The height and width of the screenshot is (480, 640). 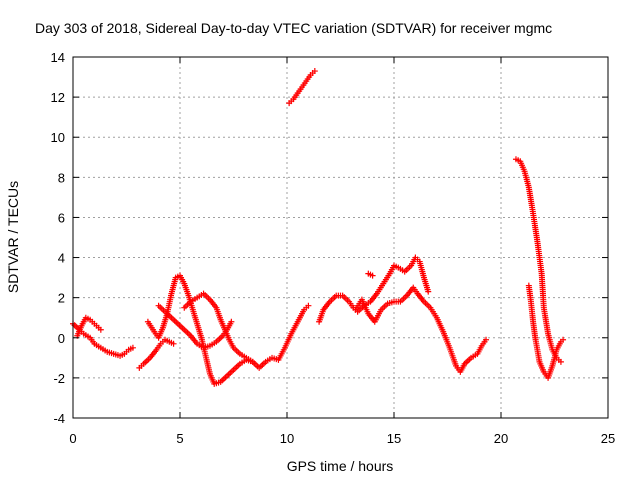 I want to click on series-C, so click(x=156, y=353).